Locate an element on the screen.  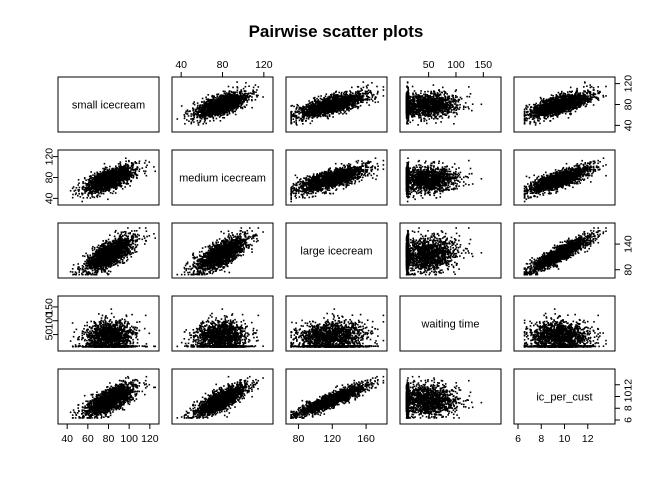
panel-frame is located at coordinates (108, 104).